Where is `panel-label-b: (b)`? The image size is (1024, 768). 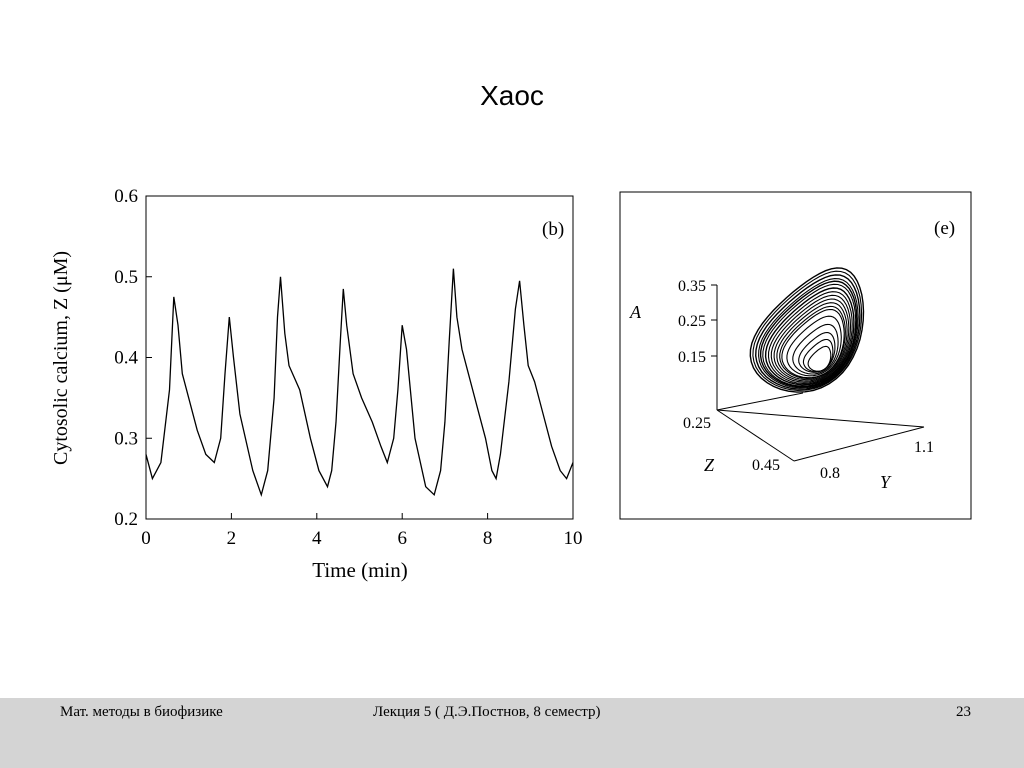
panel-label-b: (b) is located at coordinates (553, 229).